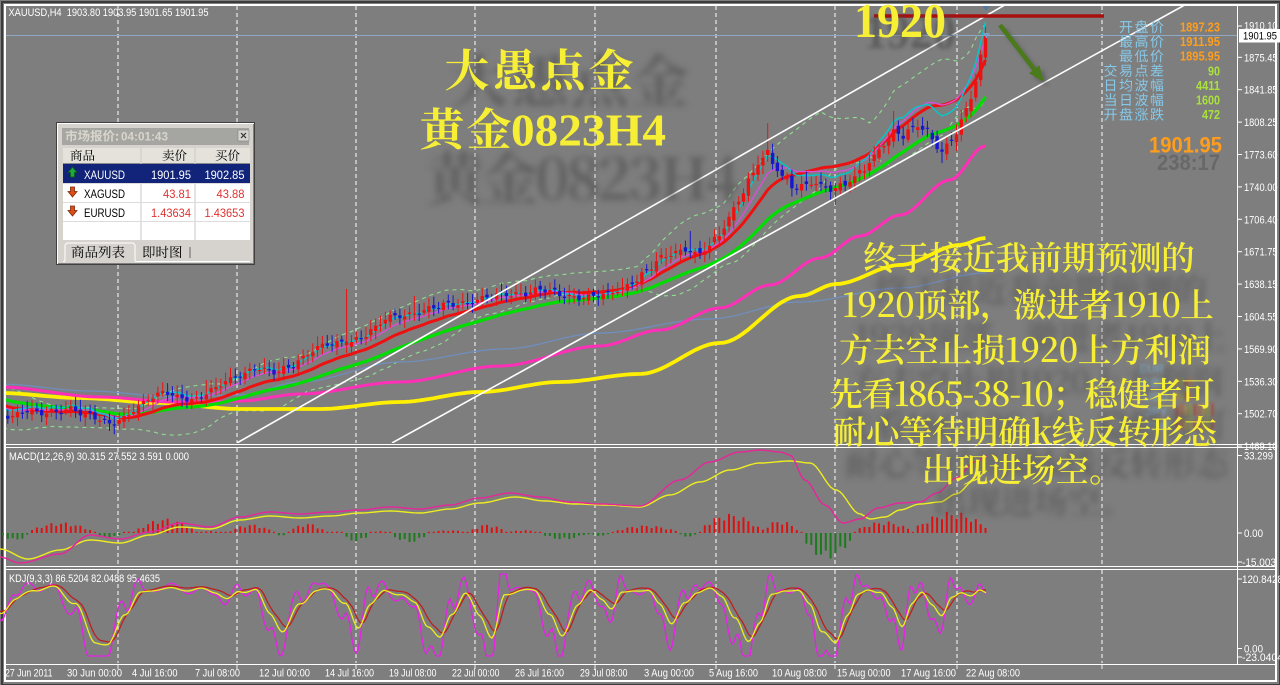  Describe the element at coordinates (1259, 563) in the screenshot. I see `svg-text: -15.003` at that location.